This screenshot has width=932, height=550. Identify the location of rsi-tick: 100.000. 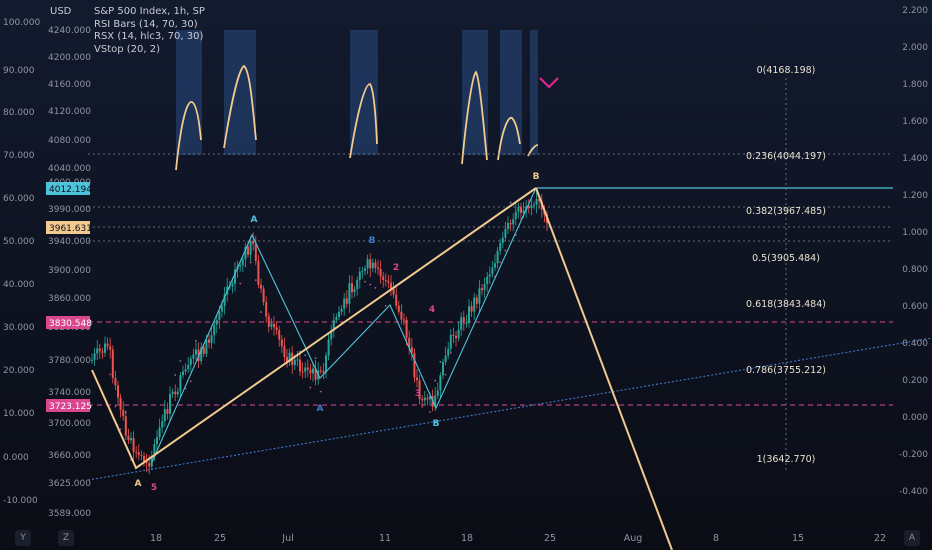
(21, 23).